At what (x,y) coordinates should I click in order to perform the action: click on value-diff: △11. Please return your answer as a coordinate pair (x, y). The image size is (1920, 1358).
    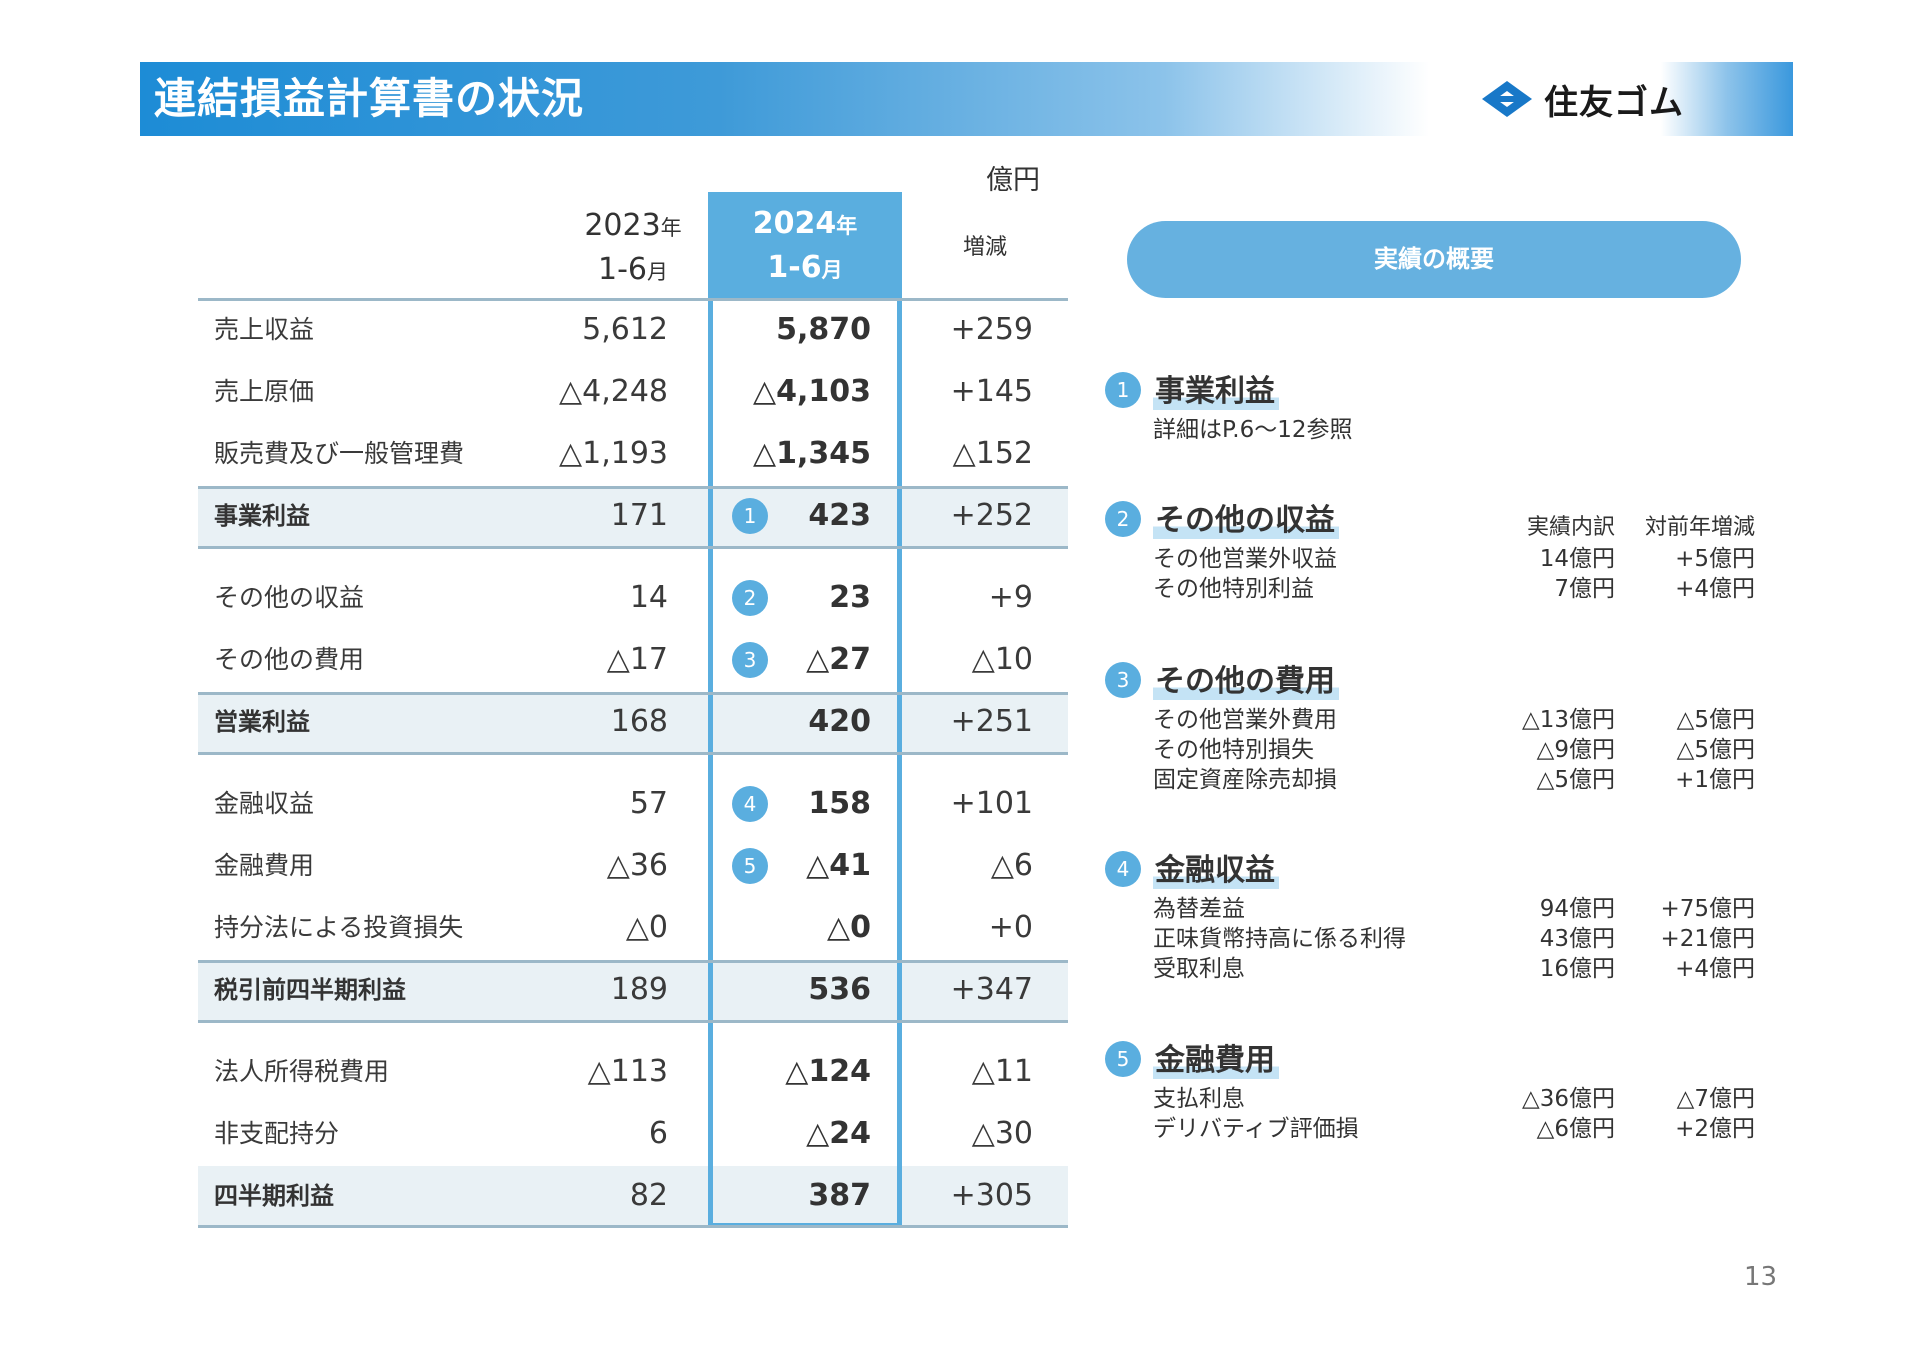
    Looking at the image, I should click on (1002, 1071).